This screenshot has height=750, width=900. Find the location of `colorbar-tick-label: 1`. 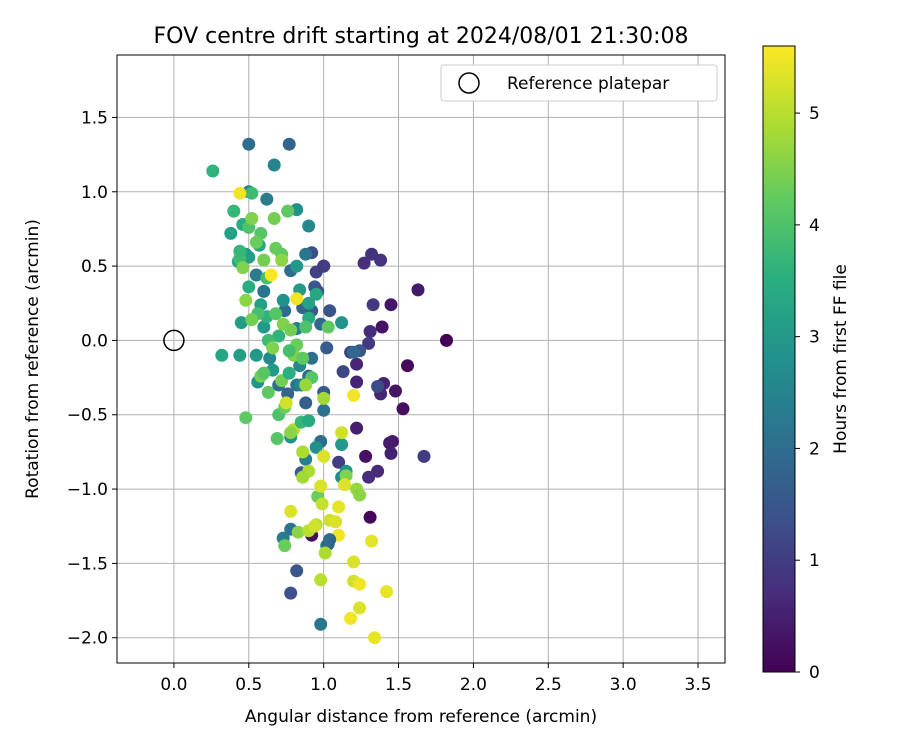

colorbar-tick-label: 1 is located at coordinates (814, 561).